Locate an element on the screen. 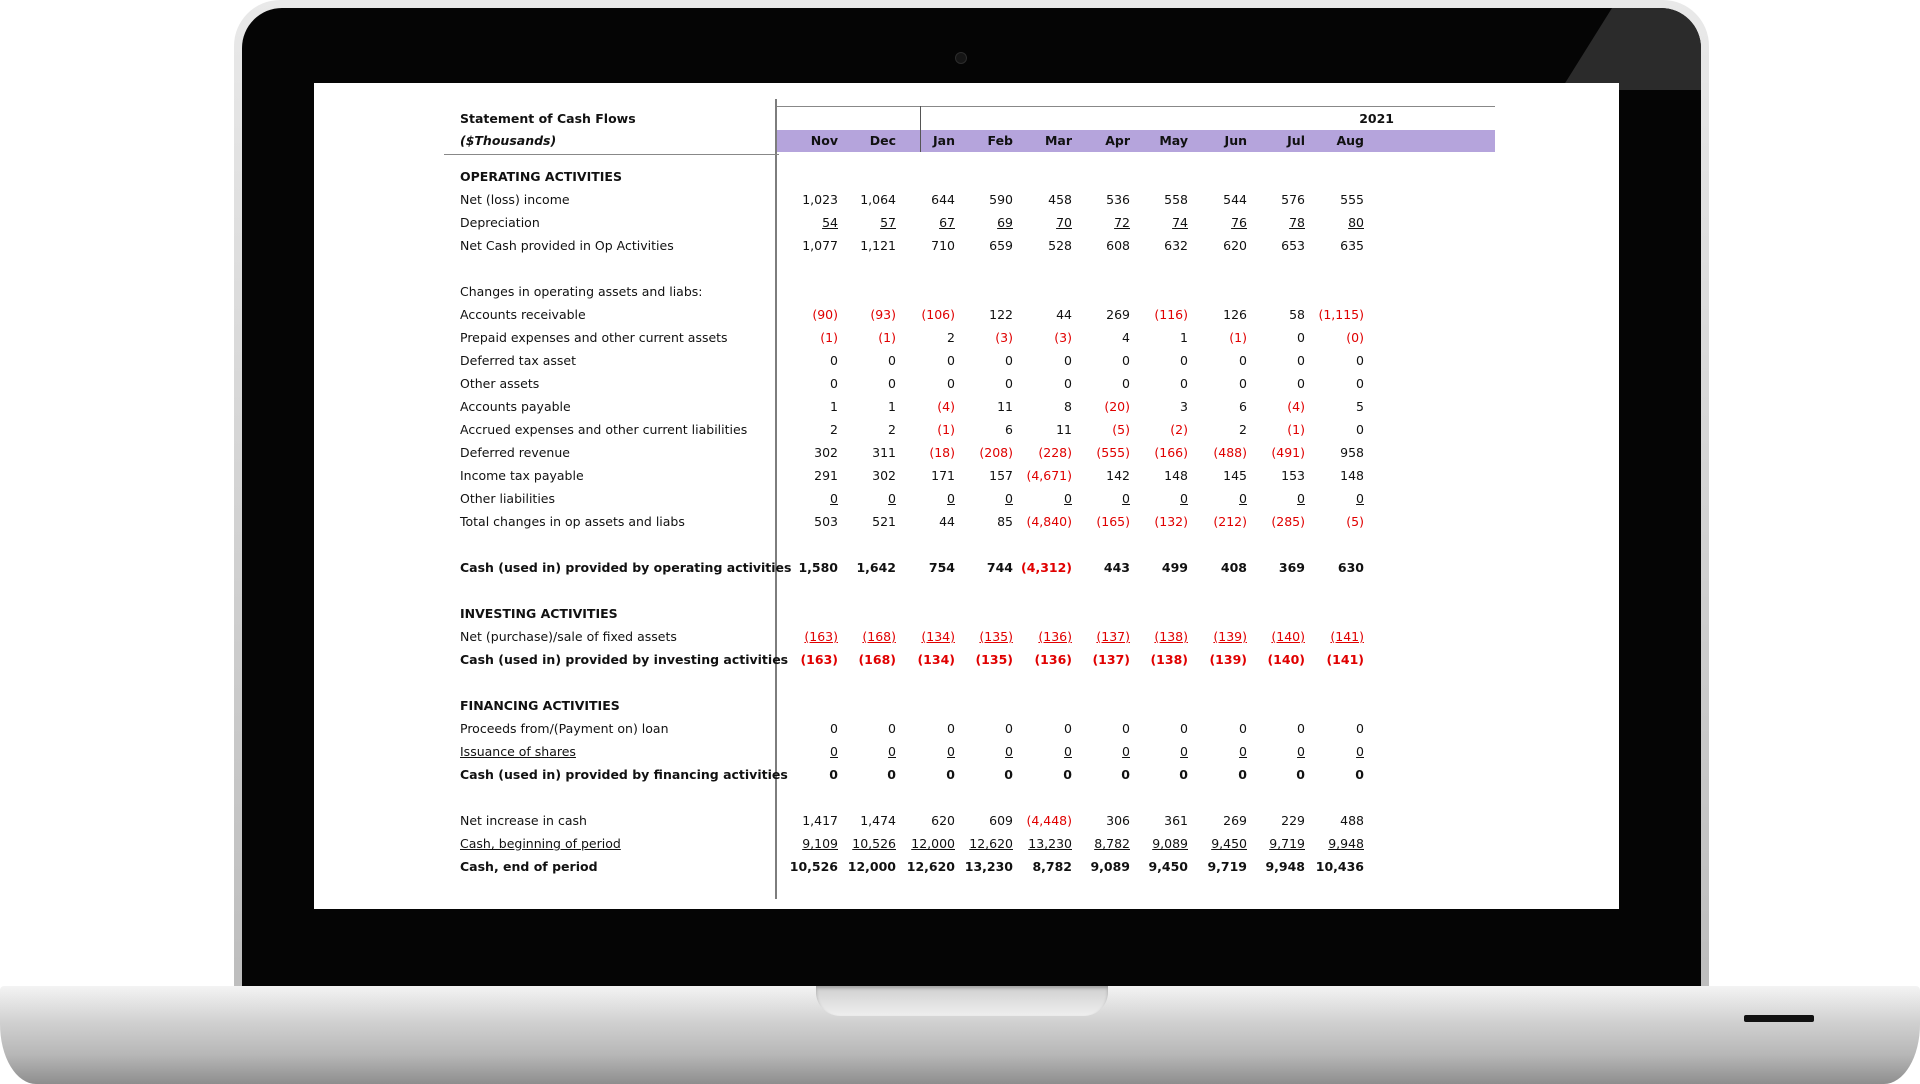 This screenshot has width=1920, height=1084. cell-nov: 10,526 is located at coordinates (813, 866).